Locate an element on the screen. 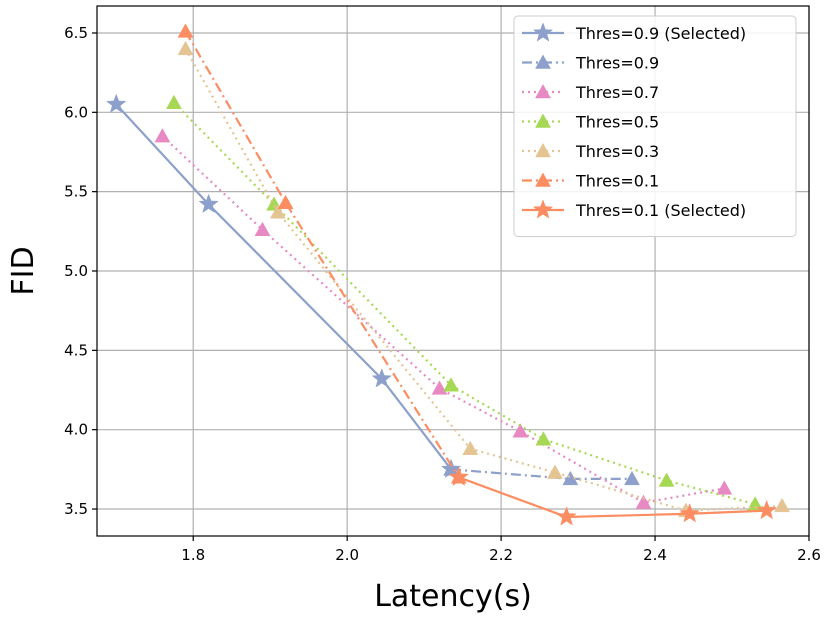  y-tick-label: 4.5 is located at coordinates (76, 350).